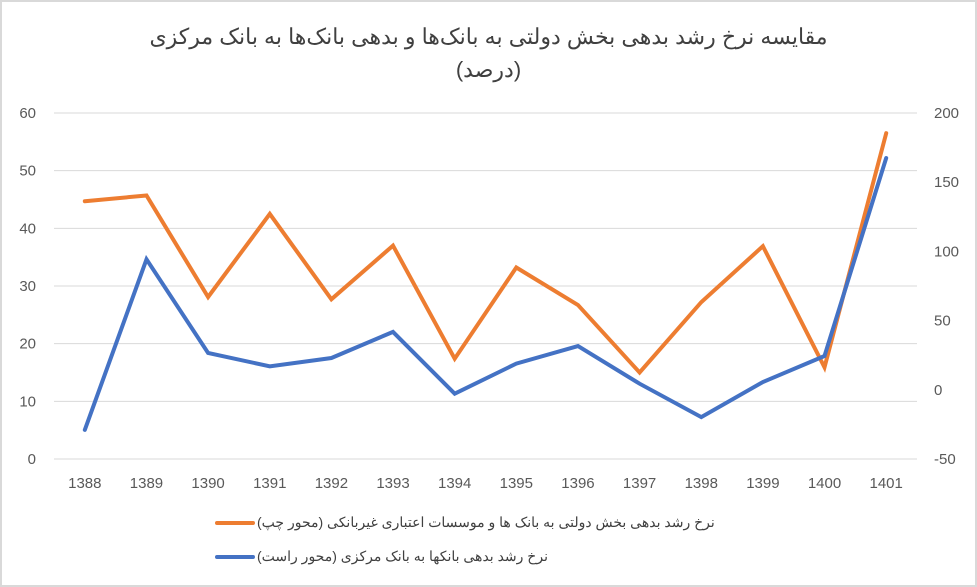 Image resolution: width=977 pixels, height=587 pixels. What do you see at coordinates (942, 321) in the screenshot?
I see `right-axis-tick: 50` at bounding box center [942, 321].